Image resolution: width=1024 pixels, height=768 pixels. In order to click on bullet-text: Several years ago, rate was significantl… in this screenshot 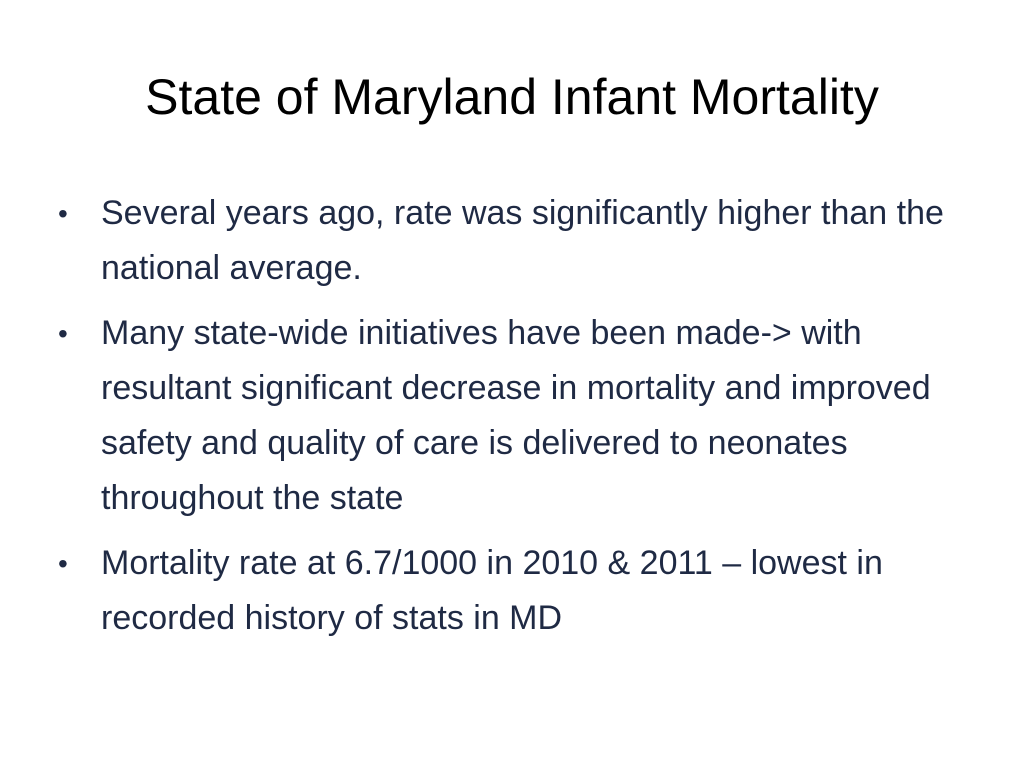, I will do `click(522, 240)`.